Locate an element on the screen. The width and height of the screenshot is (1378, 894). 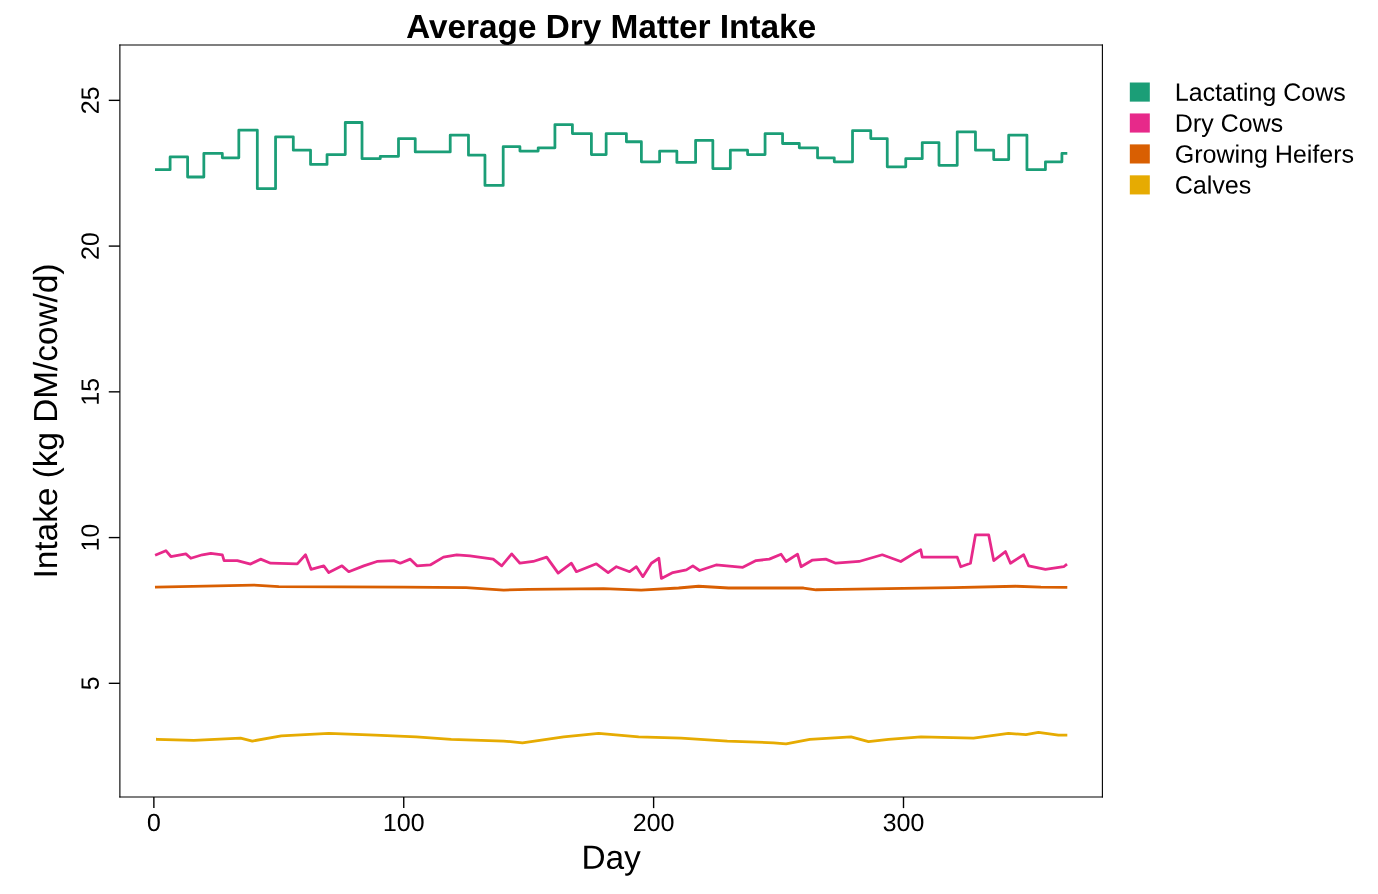
x-tick-label: 300 is located at coordinates (903, 822).